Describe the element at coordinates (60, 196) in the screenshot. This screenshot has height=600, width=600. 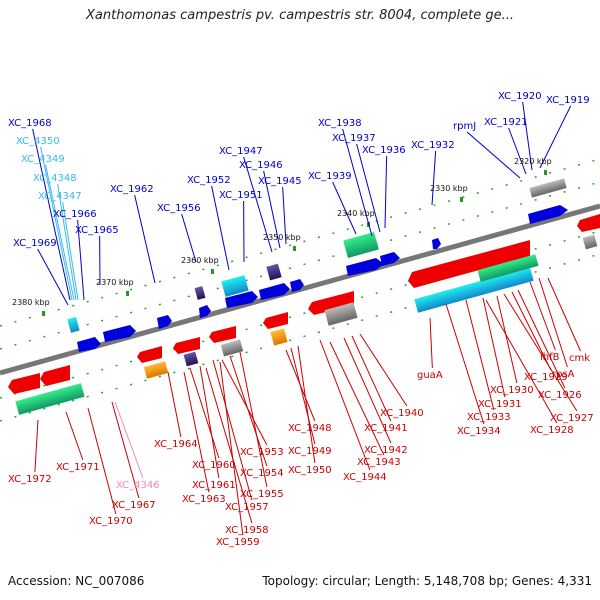
I see `gene-label: XC_4347` at that location.